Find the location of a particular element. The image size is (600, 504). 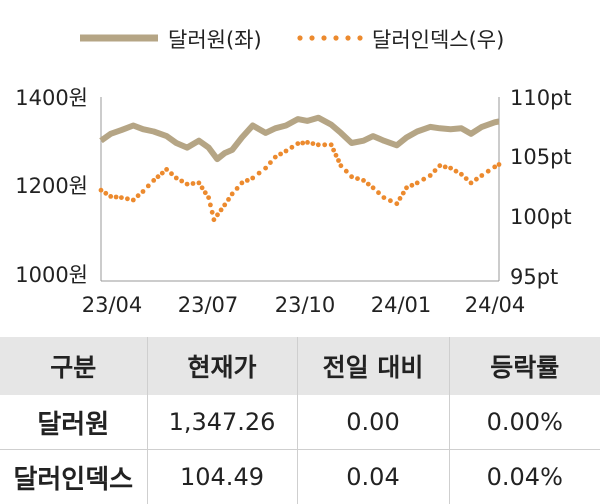

legend-label-dxy: 달러인덱스(우) is located at coordinates (438, 40).